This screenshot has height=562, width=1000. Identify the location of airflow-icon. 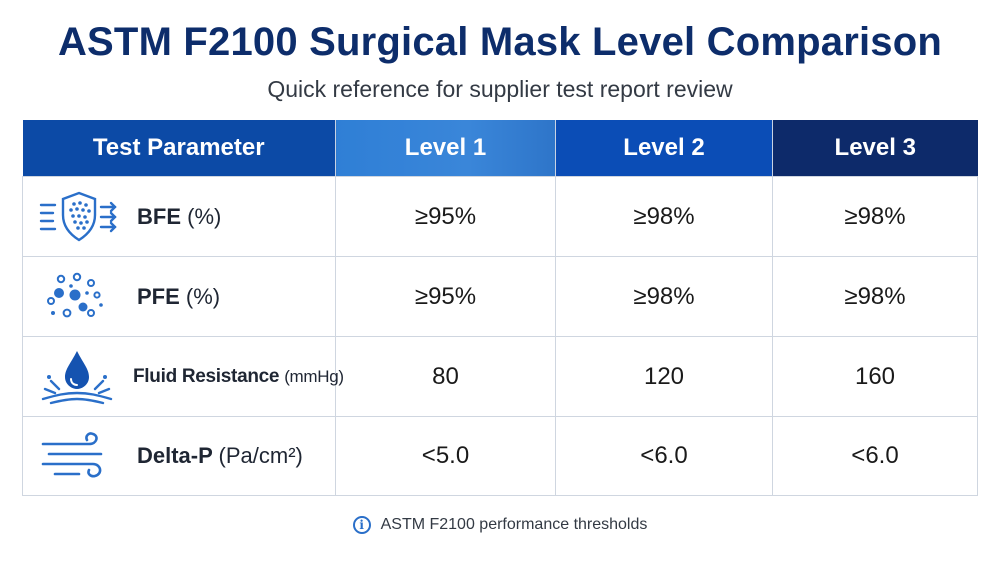
(79, 456).